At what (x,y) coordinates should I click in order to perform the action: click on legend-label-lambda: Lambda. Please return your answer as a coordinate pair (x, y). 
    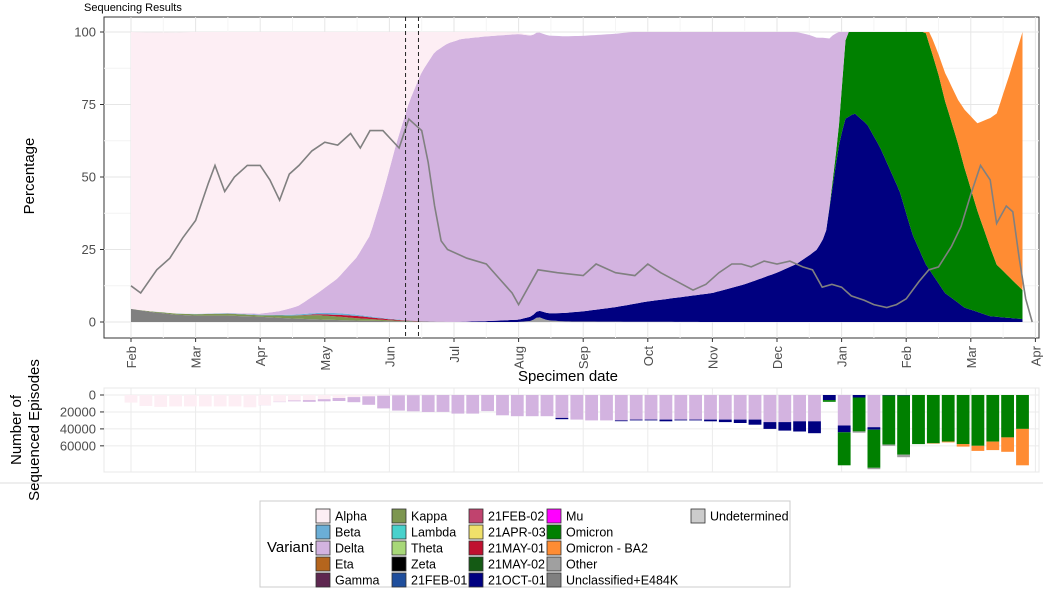
    Looking at the image, I should click on (433, 533).